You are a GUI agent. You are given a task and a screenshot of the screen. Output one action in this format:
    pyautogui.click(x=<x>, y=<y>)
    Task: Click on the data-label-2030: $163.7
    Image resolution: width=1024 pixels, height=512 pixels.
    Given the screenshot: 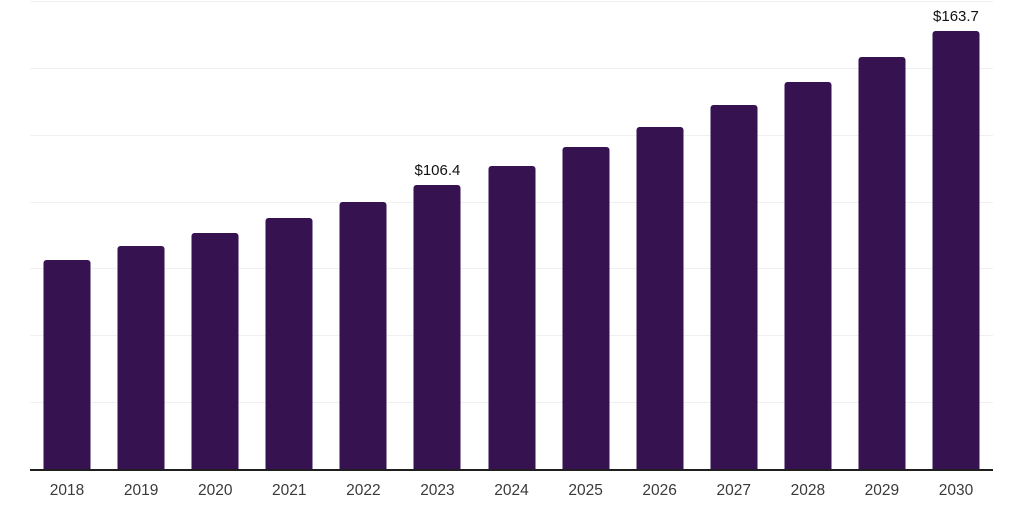 What is the action you would take?
    pyautogui.click(x=956, y=17)
    